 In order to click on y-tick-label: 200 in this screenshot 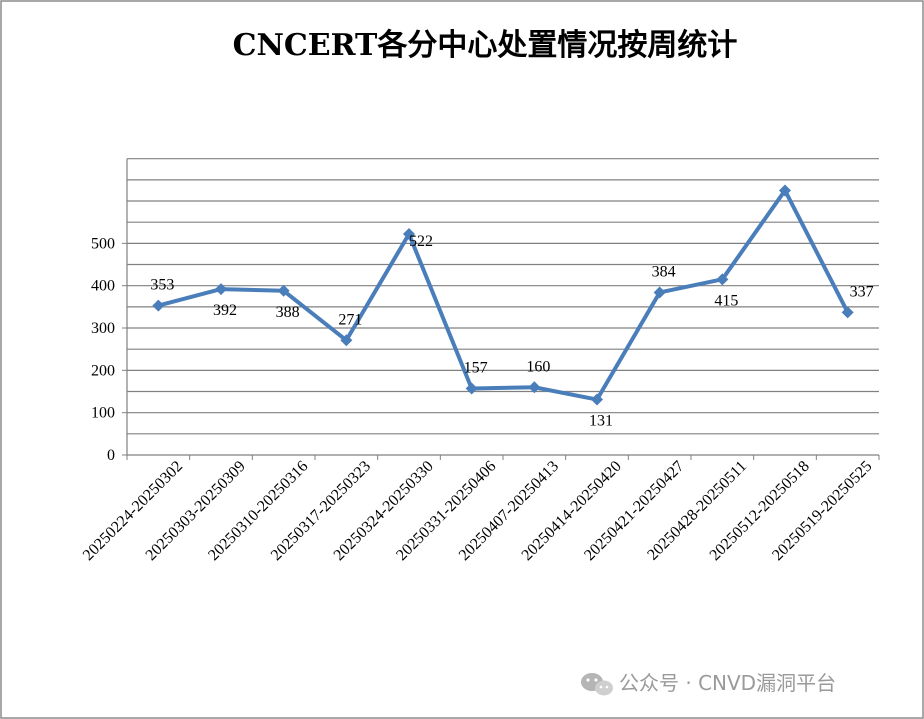, I will do `click(103, 370)`.